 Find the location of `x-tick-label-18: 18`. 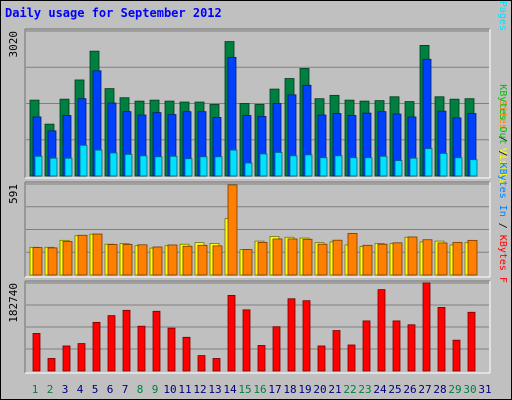

x-tick-label-18: 18 is located at coordinates (289, 389).